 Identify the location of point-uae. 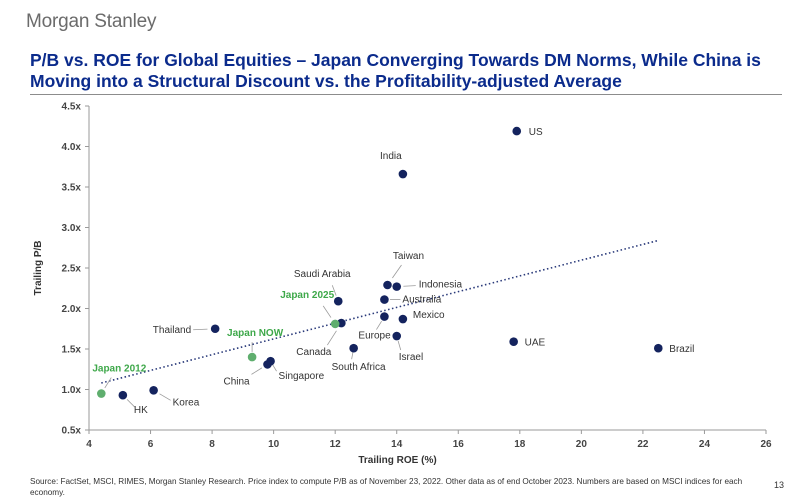
(513, 342).